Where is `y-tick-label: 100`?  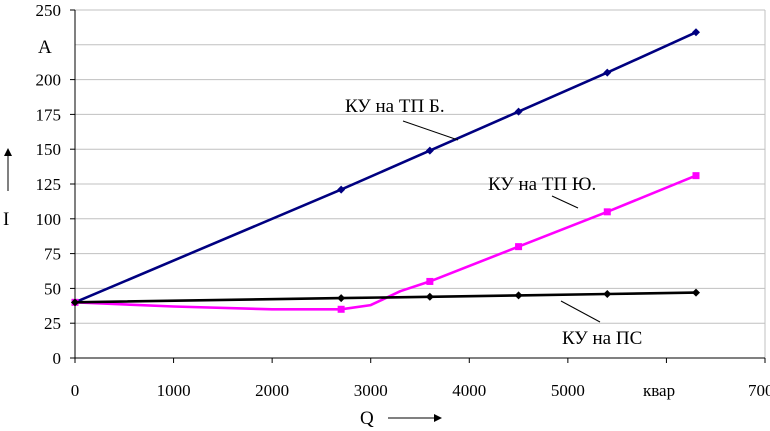
y-tick-label: 100 is located at coordinates (49, 219).